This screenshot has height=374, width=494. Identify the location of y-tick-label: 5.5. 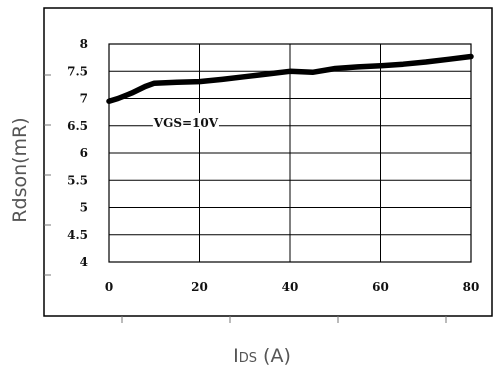
(77, 180).